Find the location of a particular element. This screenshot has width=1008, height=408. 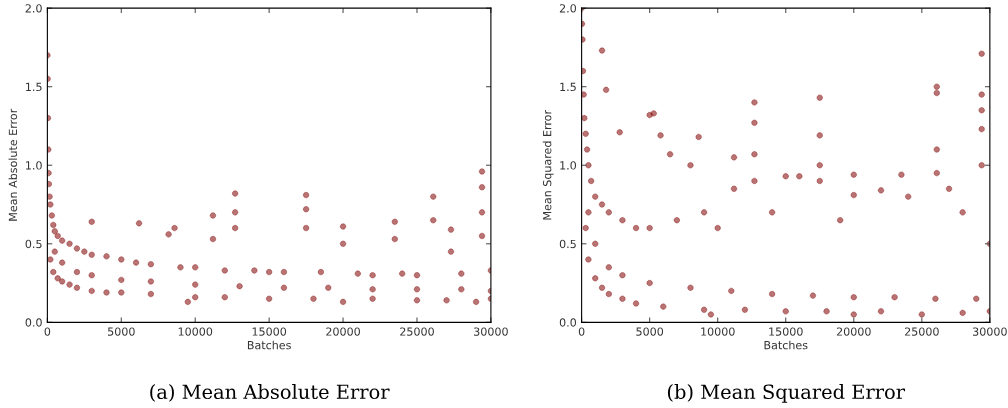

text: (a) Mean Absolute Error is located at coordinates (270, 393).